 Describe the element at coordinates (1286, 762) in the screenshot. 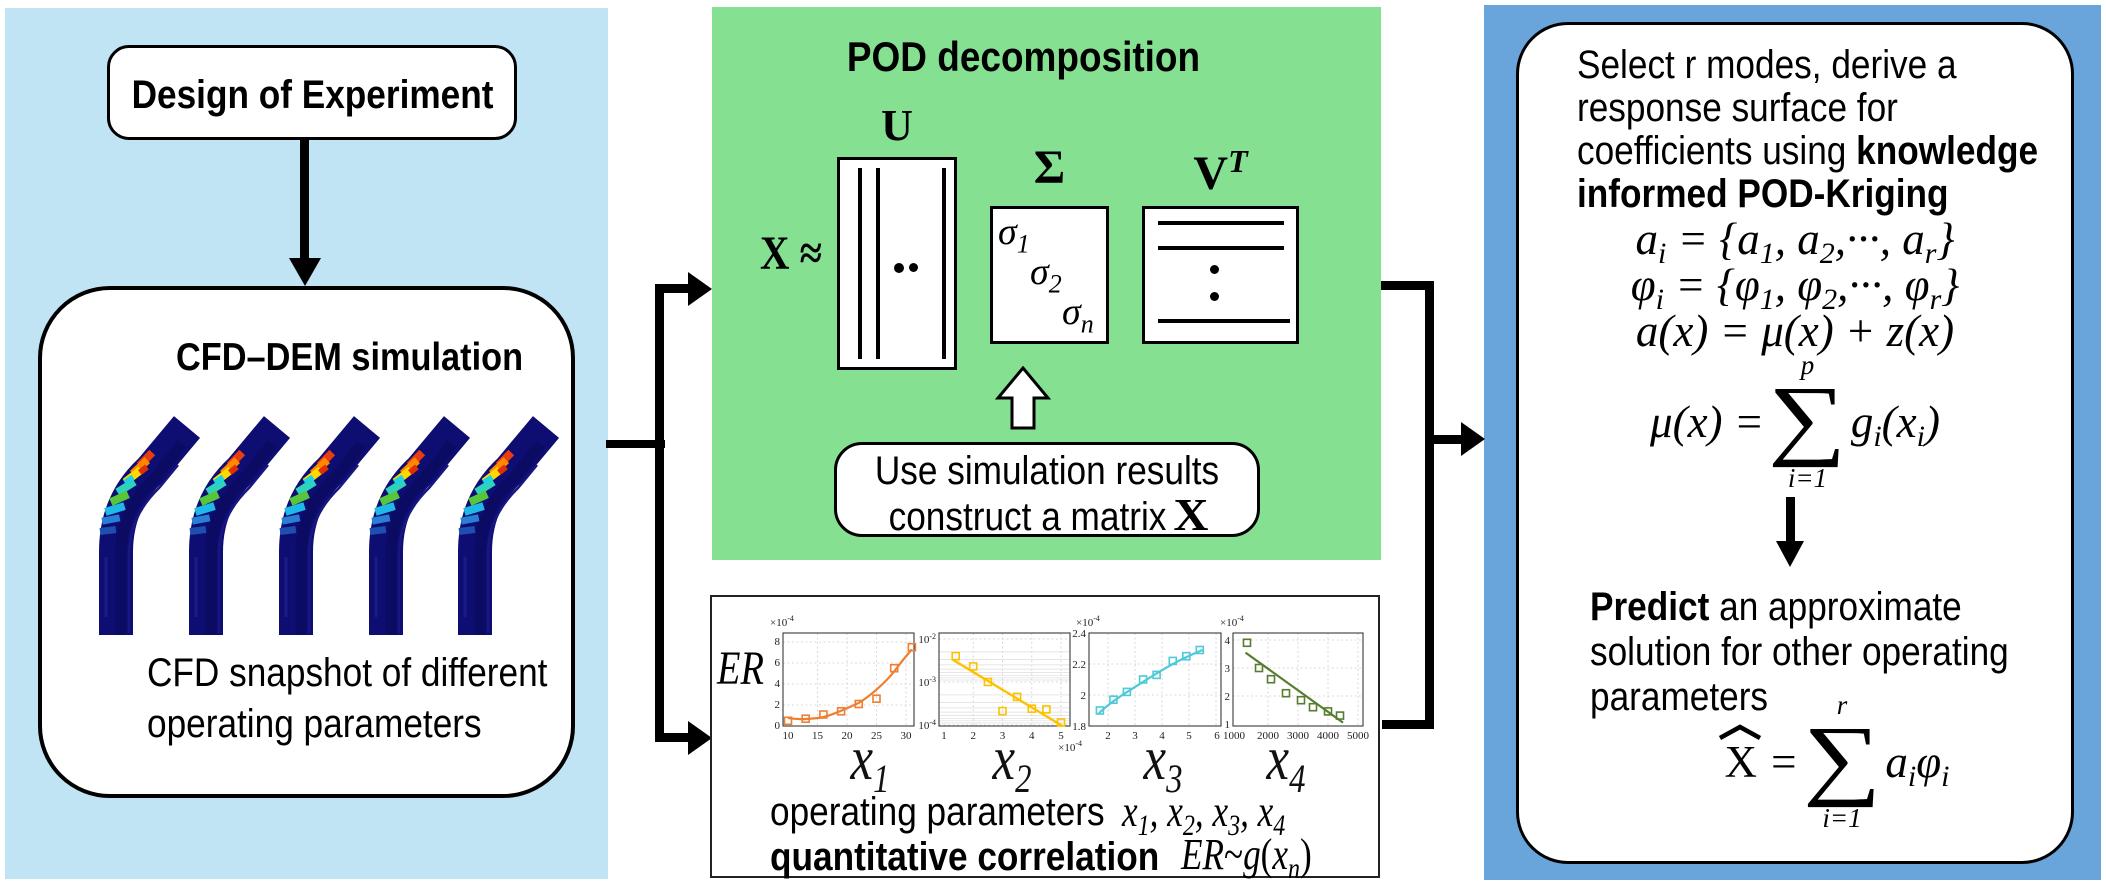

I see `svg-text: x4` at that location.